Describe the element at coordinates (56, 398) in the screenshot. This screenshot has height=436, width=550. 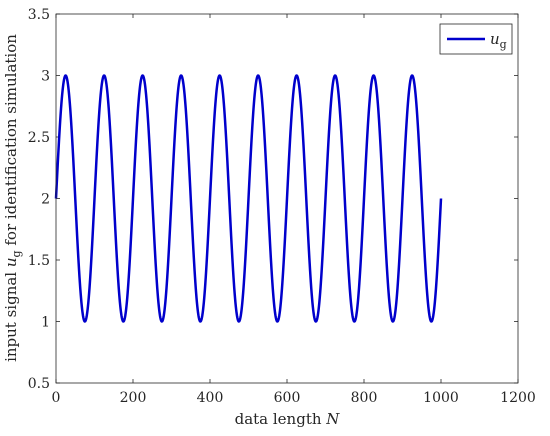
I see `x-tick-label: 0` at that location.